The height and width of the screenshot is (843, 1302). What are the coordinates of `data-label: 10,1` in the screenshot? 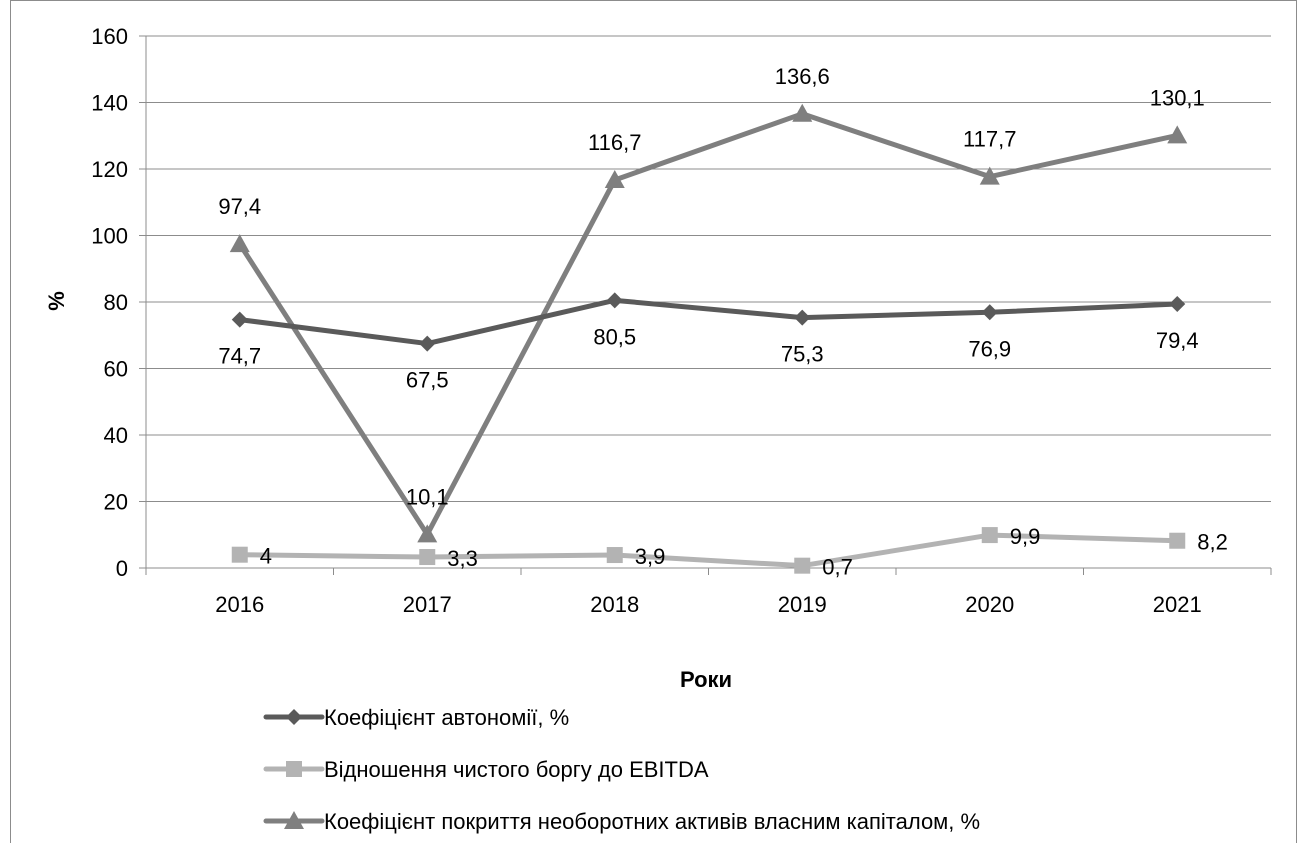 It's located at (427, 496).